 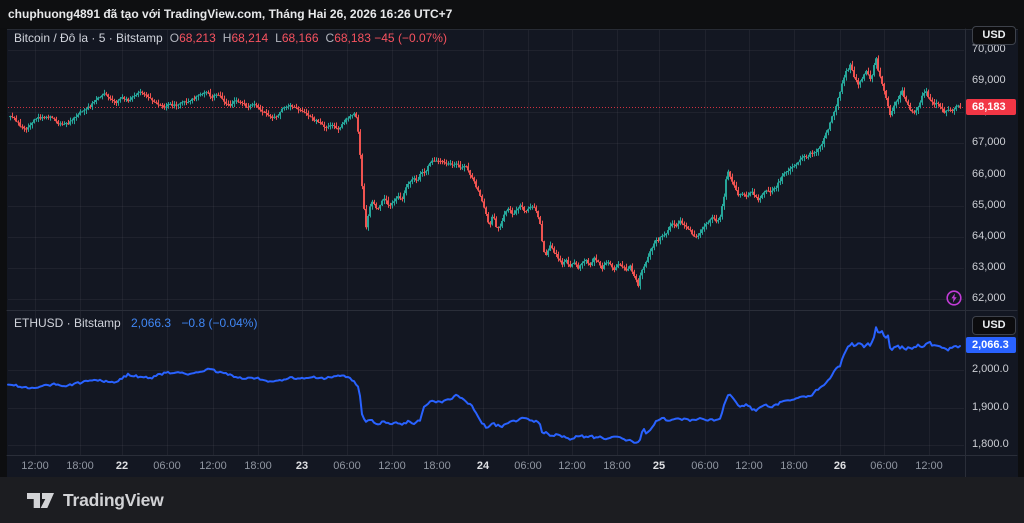 What do you see at coordinates (991, 107) in the screenshot?
I see `btc-last-price-badge: 68,183` at bounding box center [991, 107].